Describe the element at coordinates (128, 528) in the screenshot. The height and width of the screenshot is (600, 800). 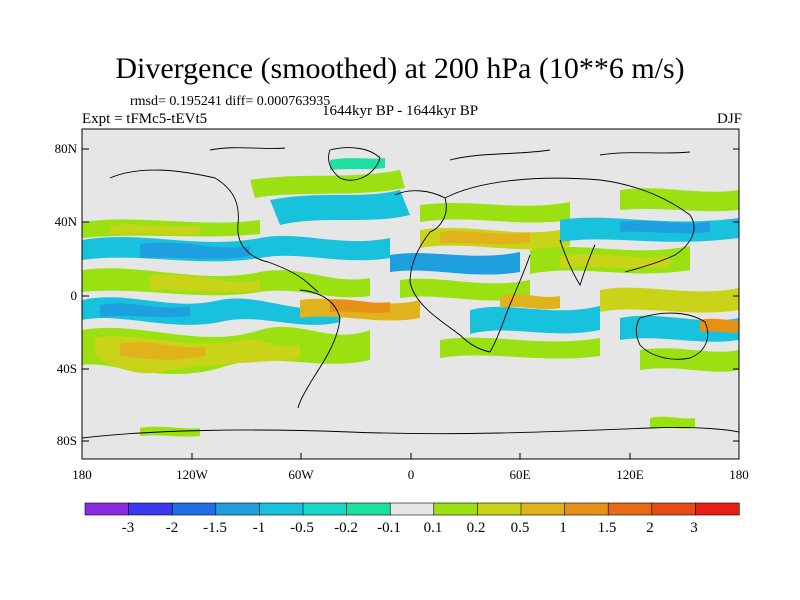
I see `colorbar-label: -3` at that location.